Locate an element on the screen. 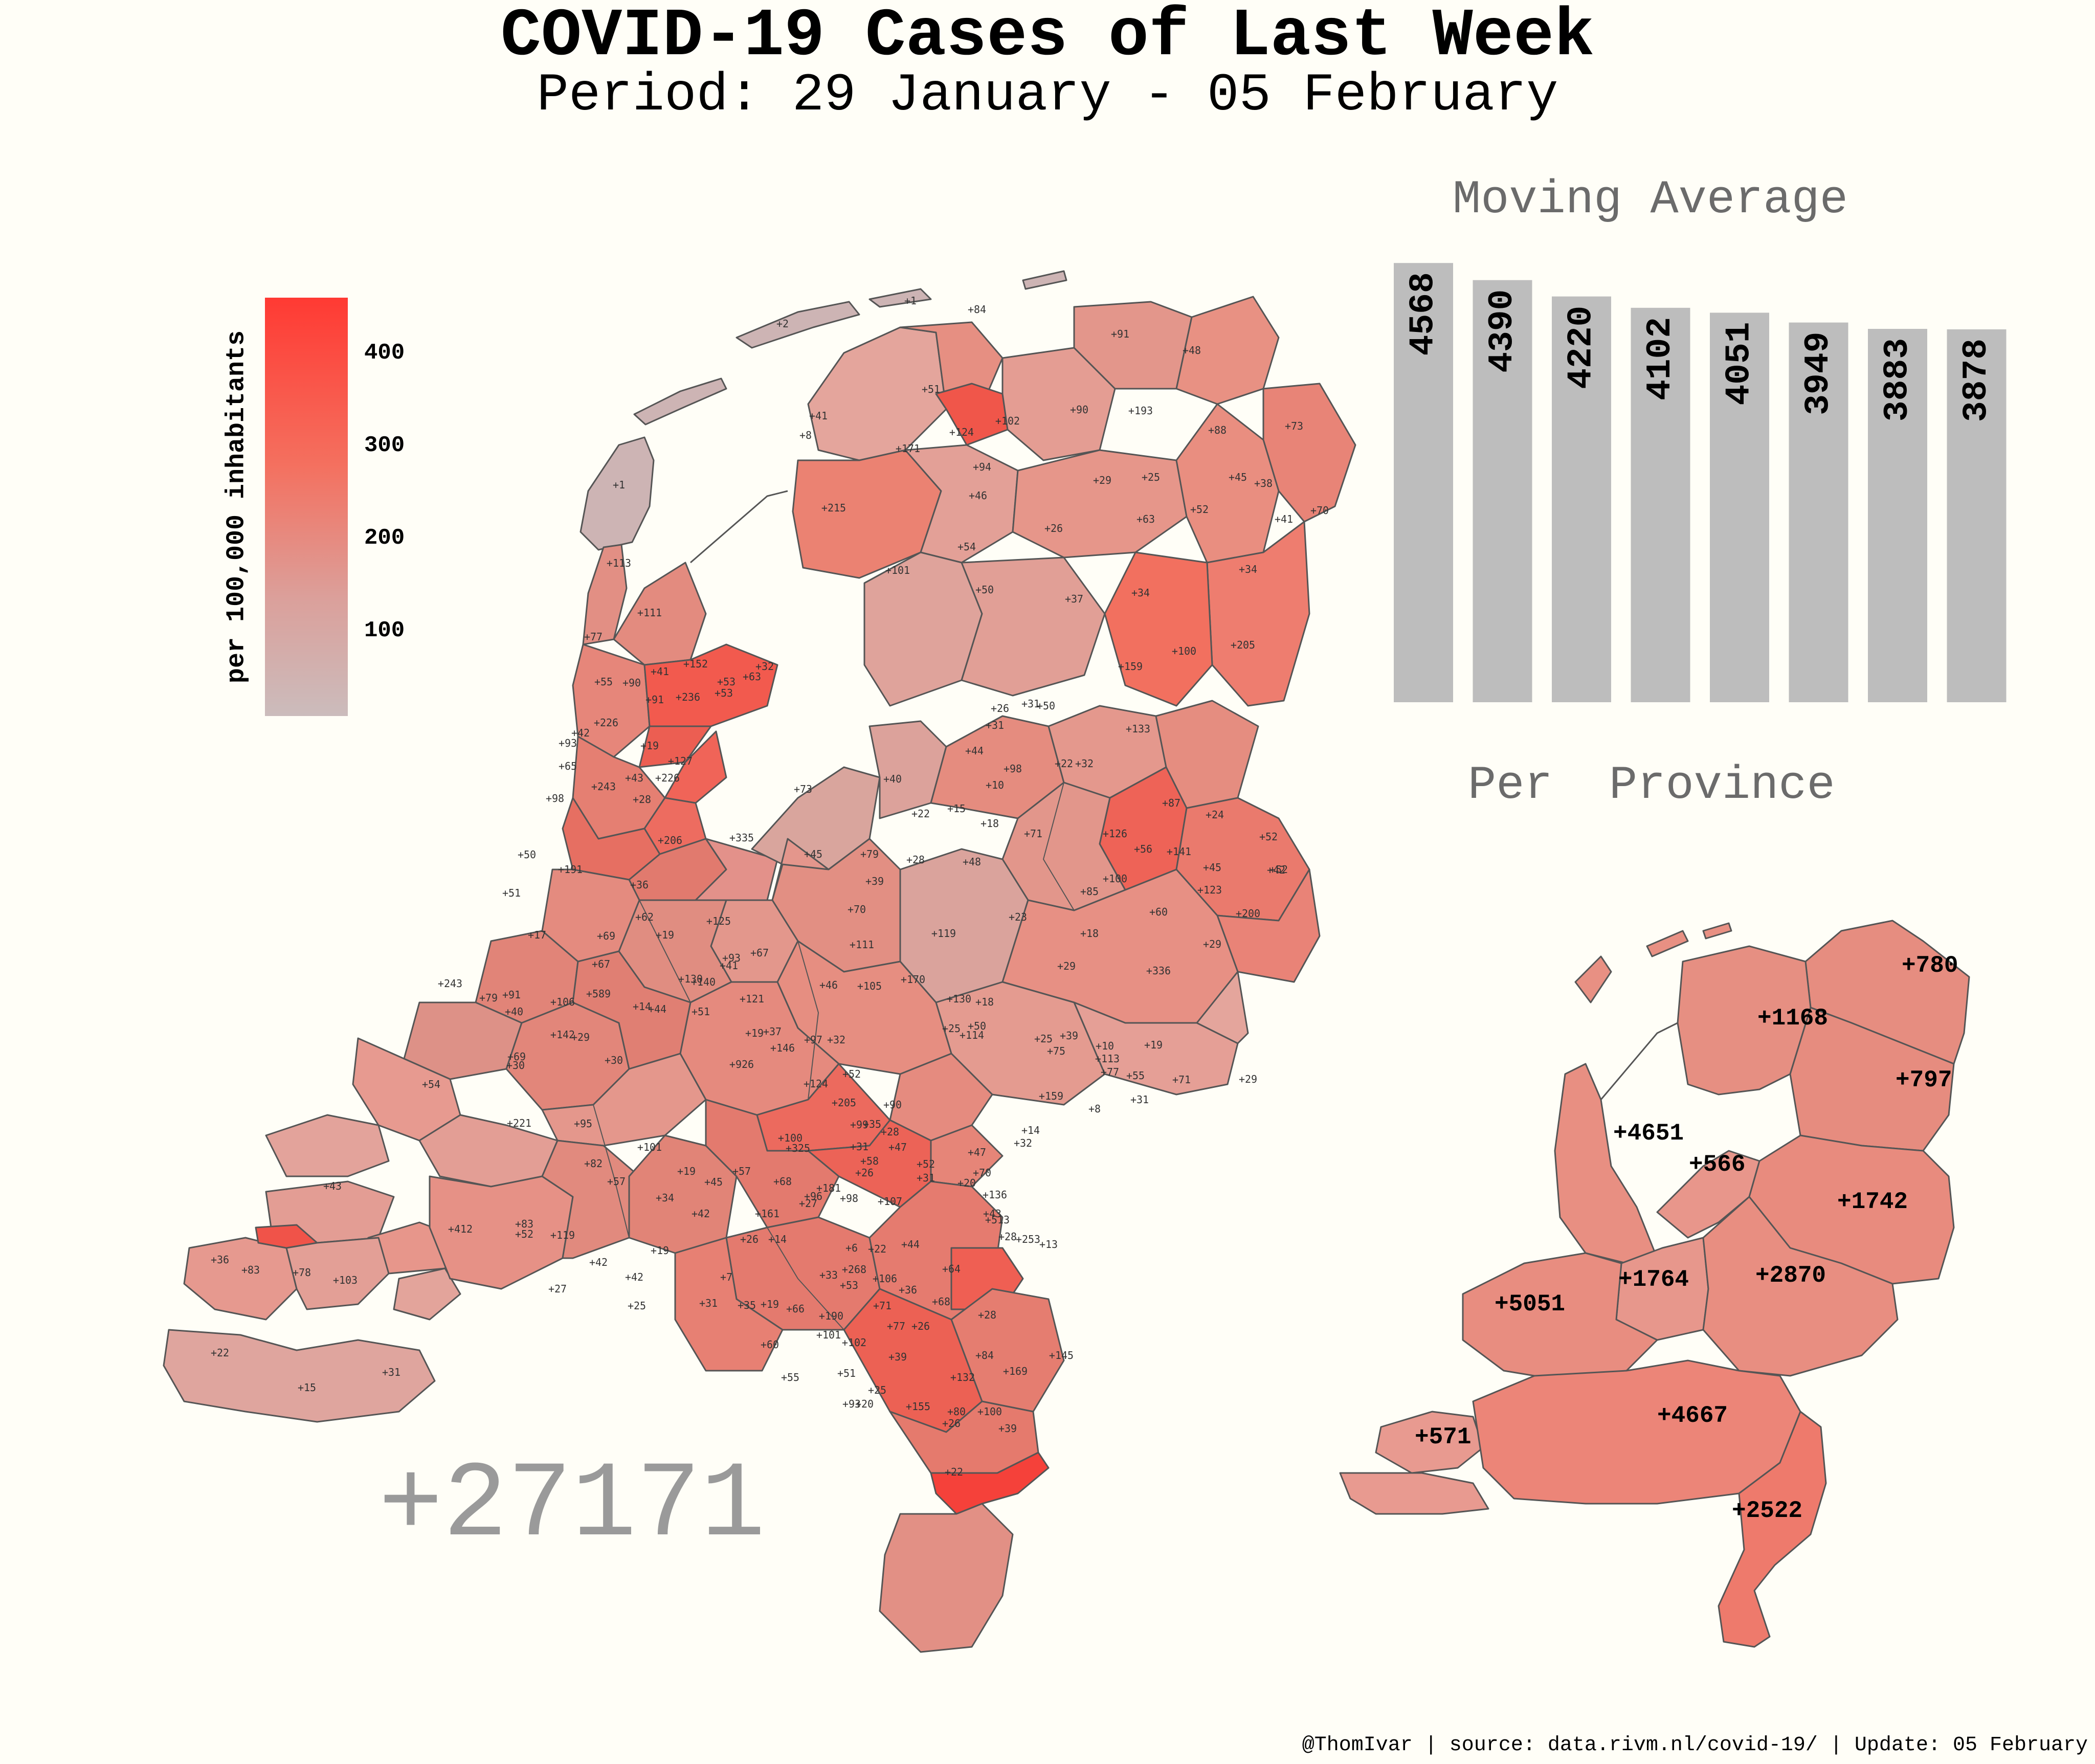  province-value-label: +4651 is located at coordinates (1648, 1133).